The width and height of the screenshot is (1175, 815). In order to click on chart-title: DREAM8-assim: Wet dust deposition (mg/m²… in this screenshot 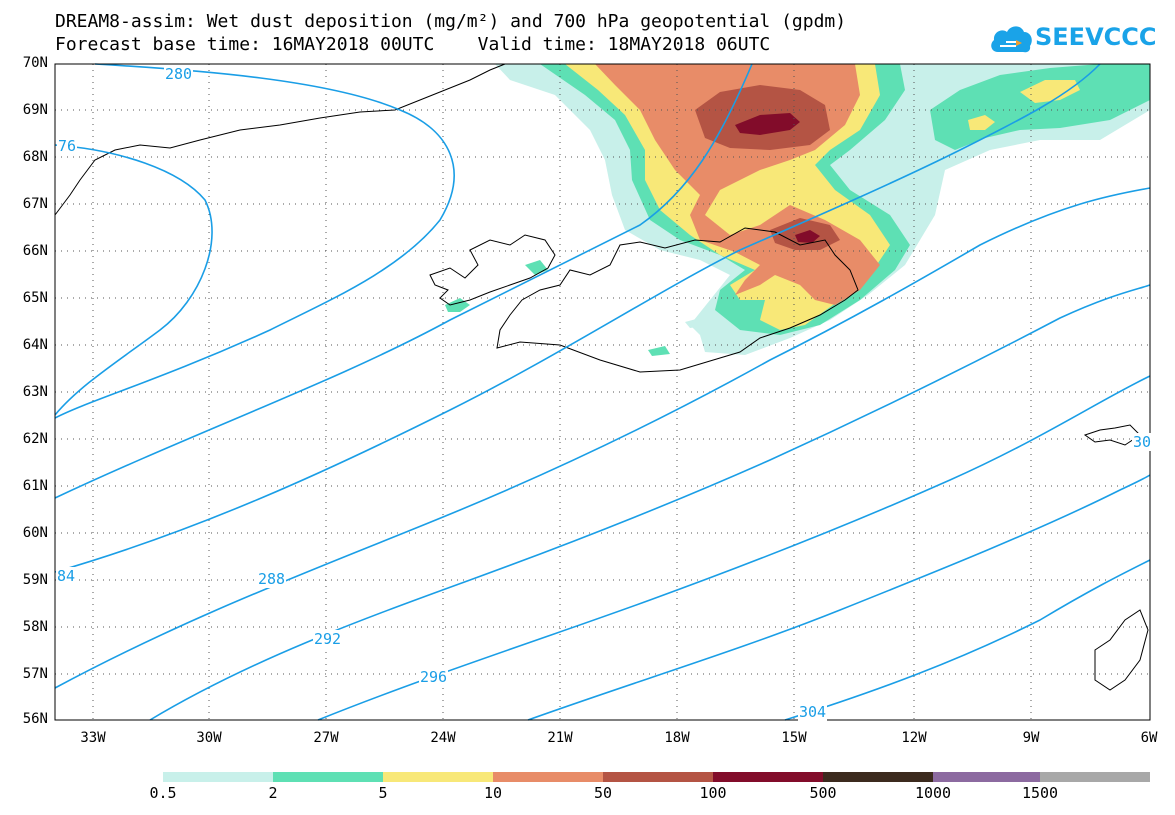, I will do `click(451, 21)`.